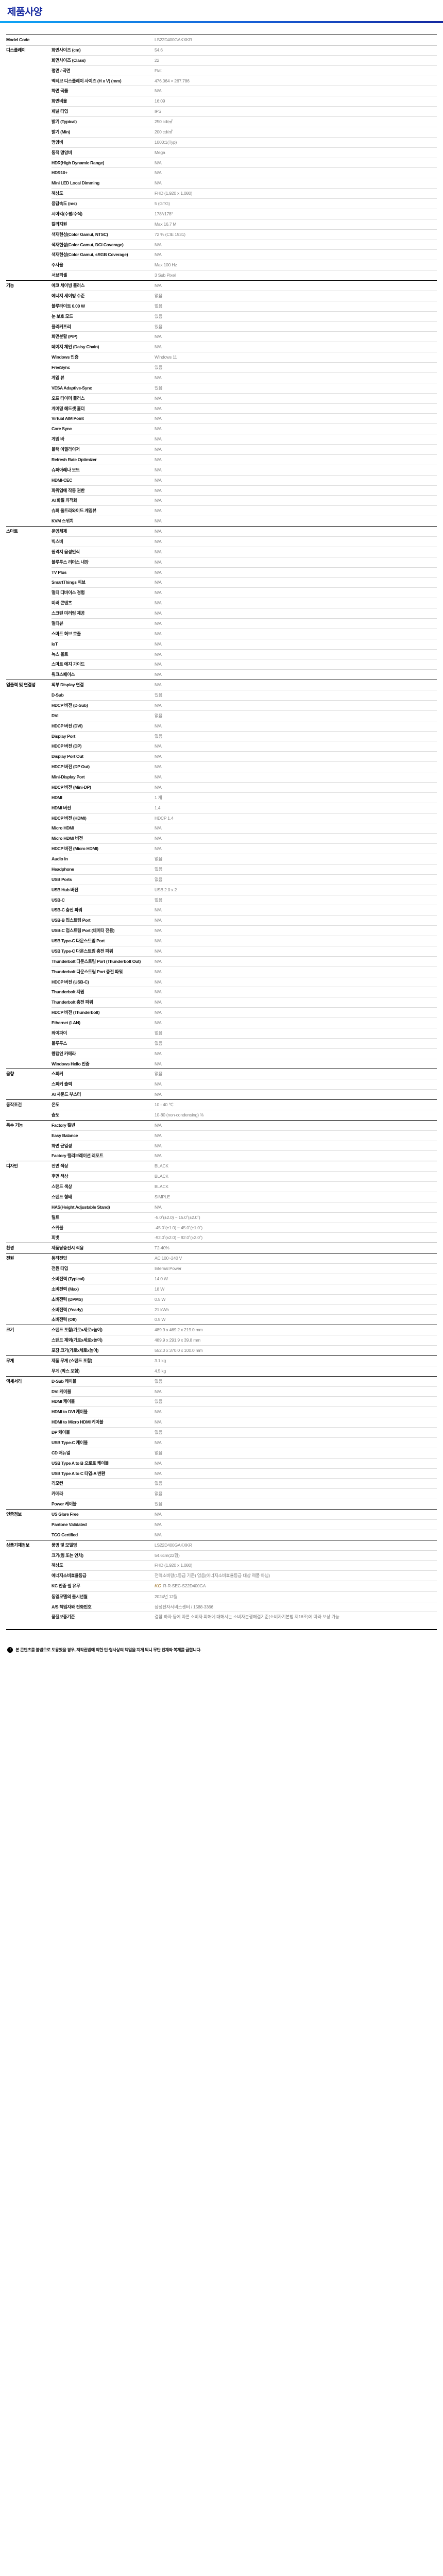  I want to click on spec-label: HDCP 버전 (D-Sub), so click(103, 705).